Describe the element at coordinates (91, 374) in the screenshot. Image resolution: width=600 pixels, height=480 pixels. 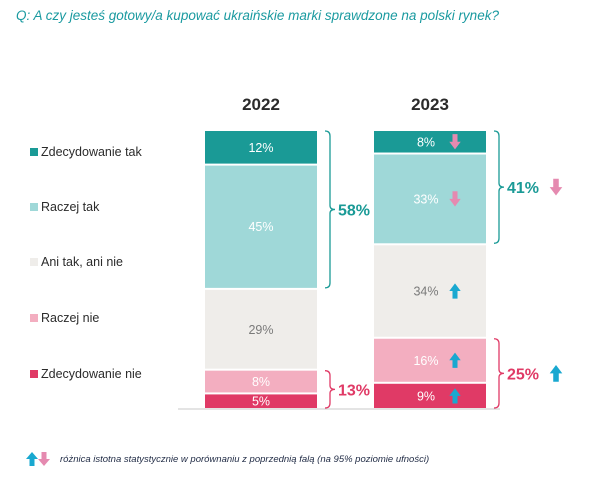
I see `legend-label-4: Zdecydowanie nie` at that location.